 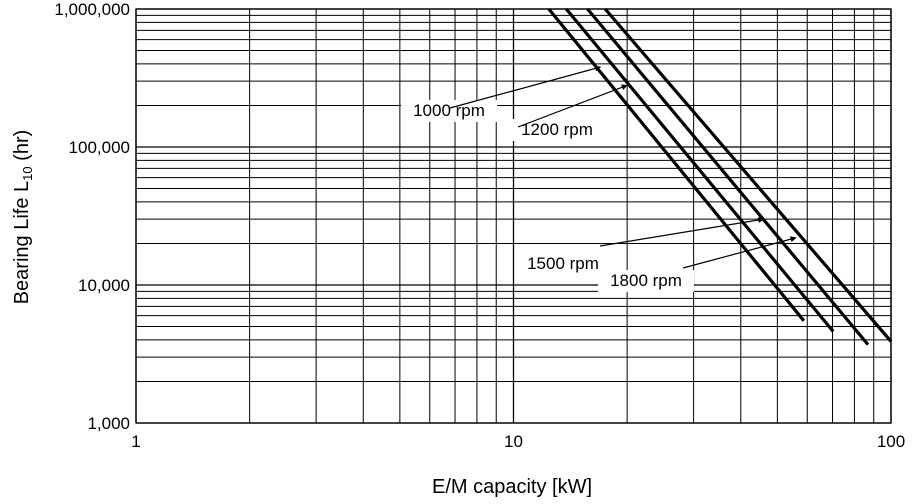 I want to click on y-axis-label-suffix: (hr), so click(x=22, y=148).